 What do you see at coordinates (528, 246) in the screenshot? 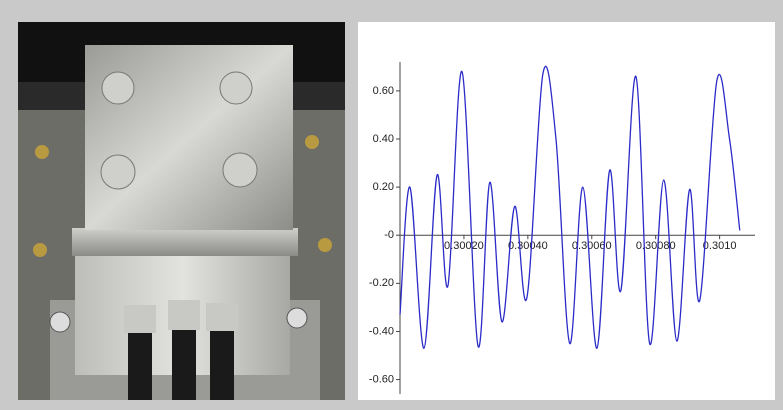
I see `x-tick-label: 0.30040` at bounding box center [528, 246].